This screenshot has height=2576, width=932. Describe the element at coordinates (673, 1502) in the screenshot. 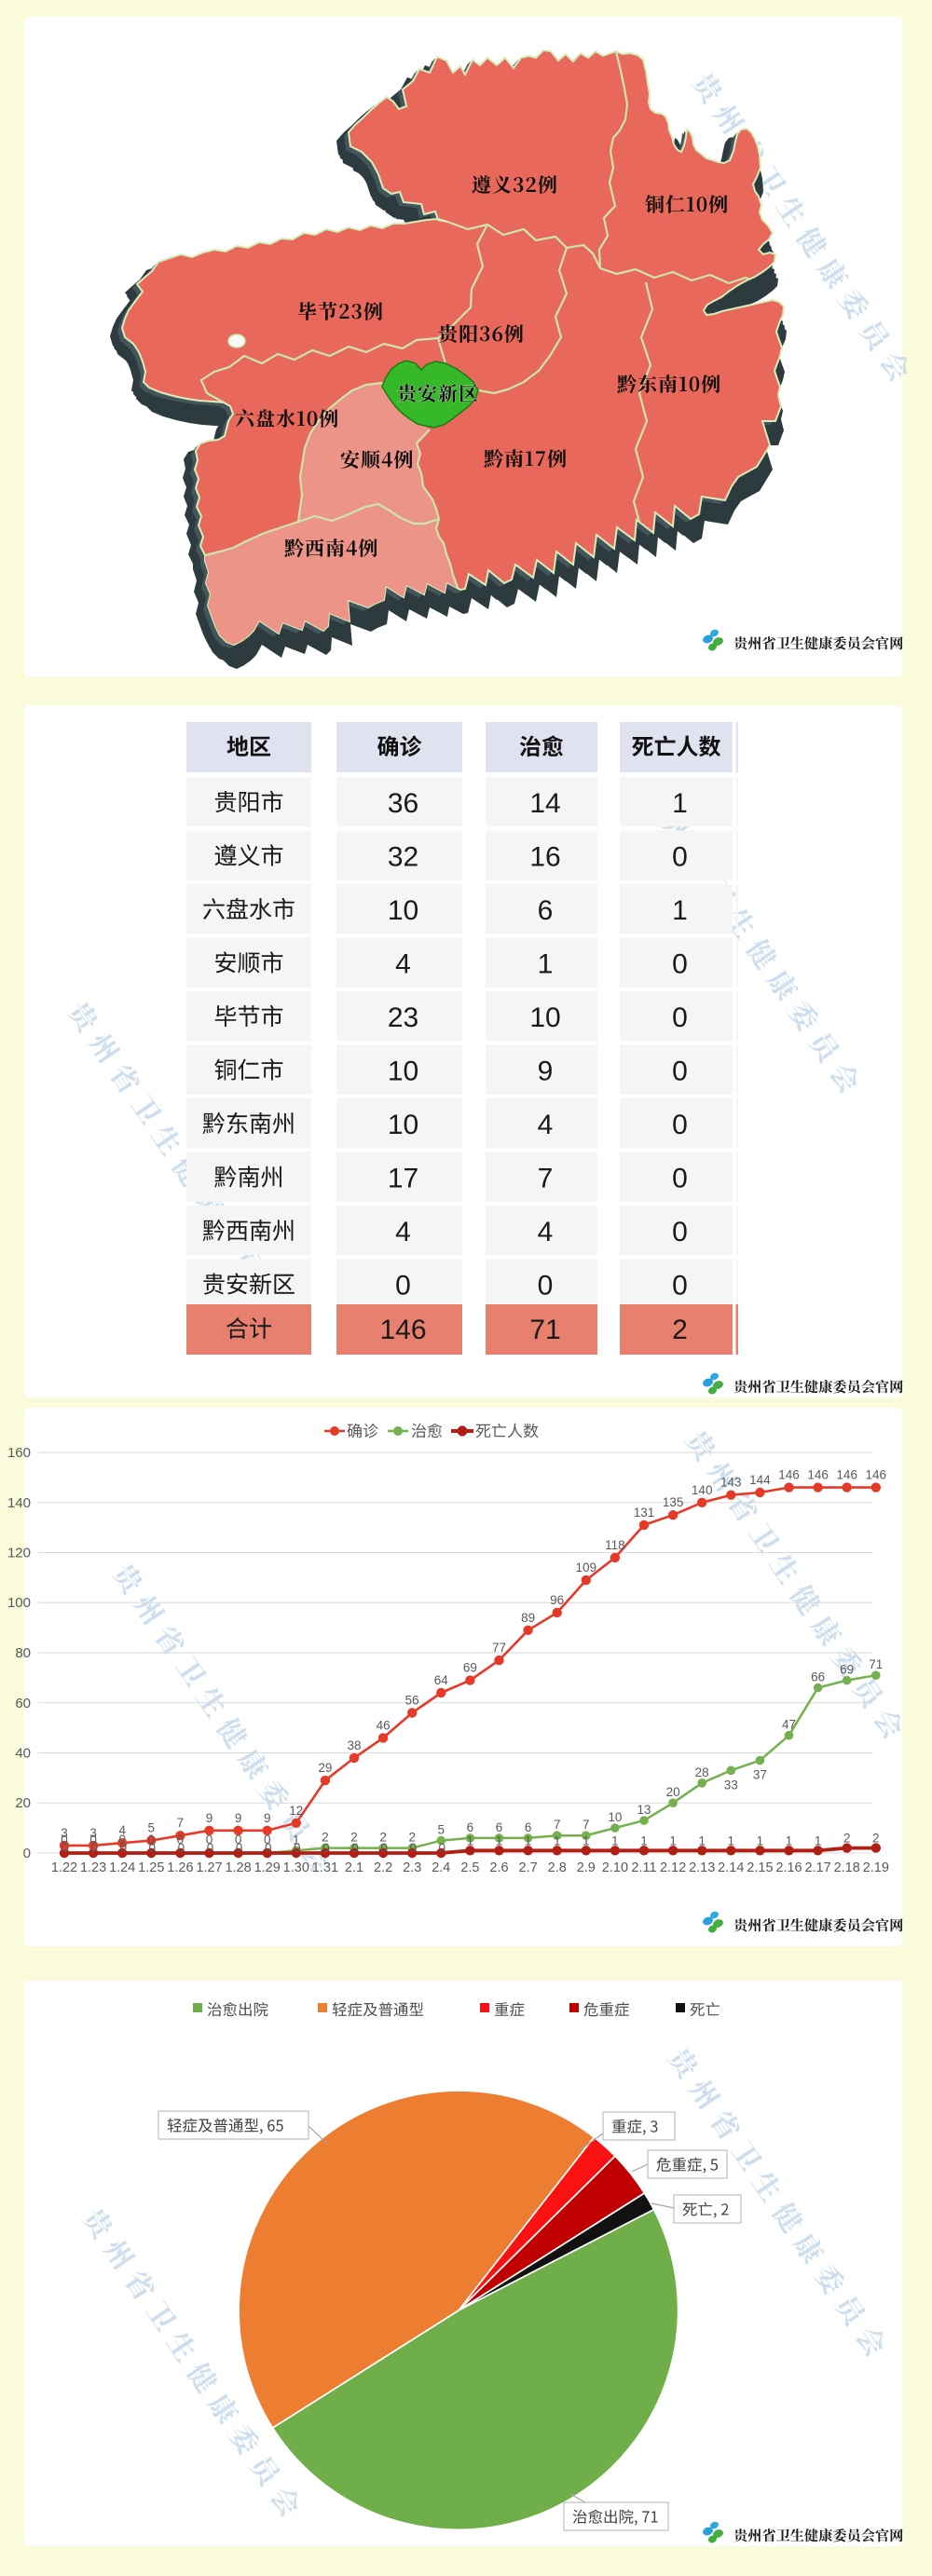

I see `svg-text: 135` at that location.